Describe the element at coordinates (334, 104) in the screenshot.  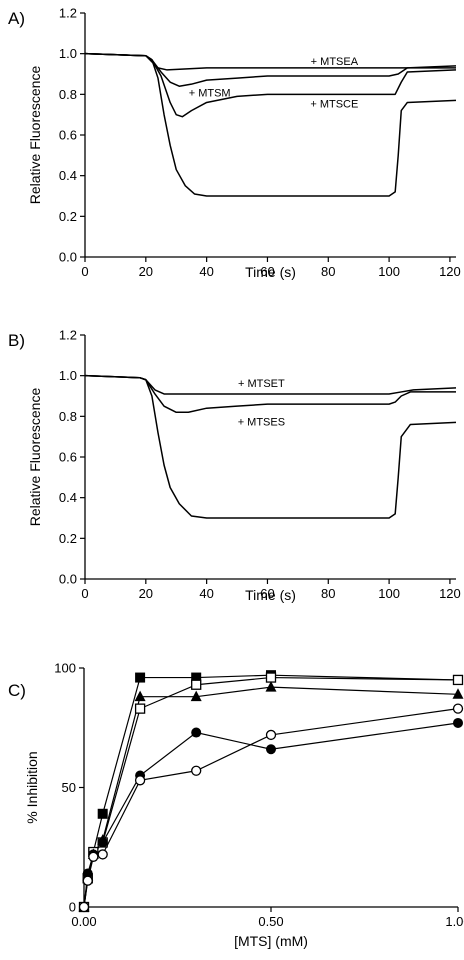
I see `series-annotation: + MTSCE` at that location.